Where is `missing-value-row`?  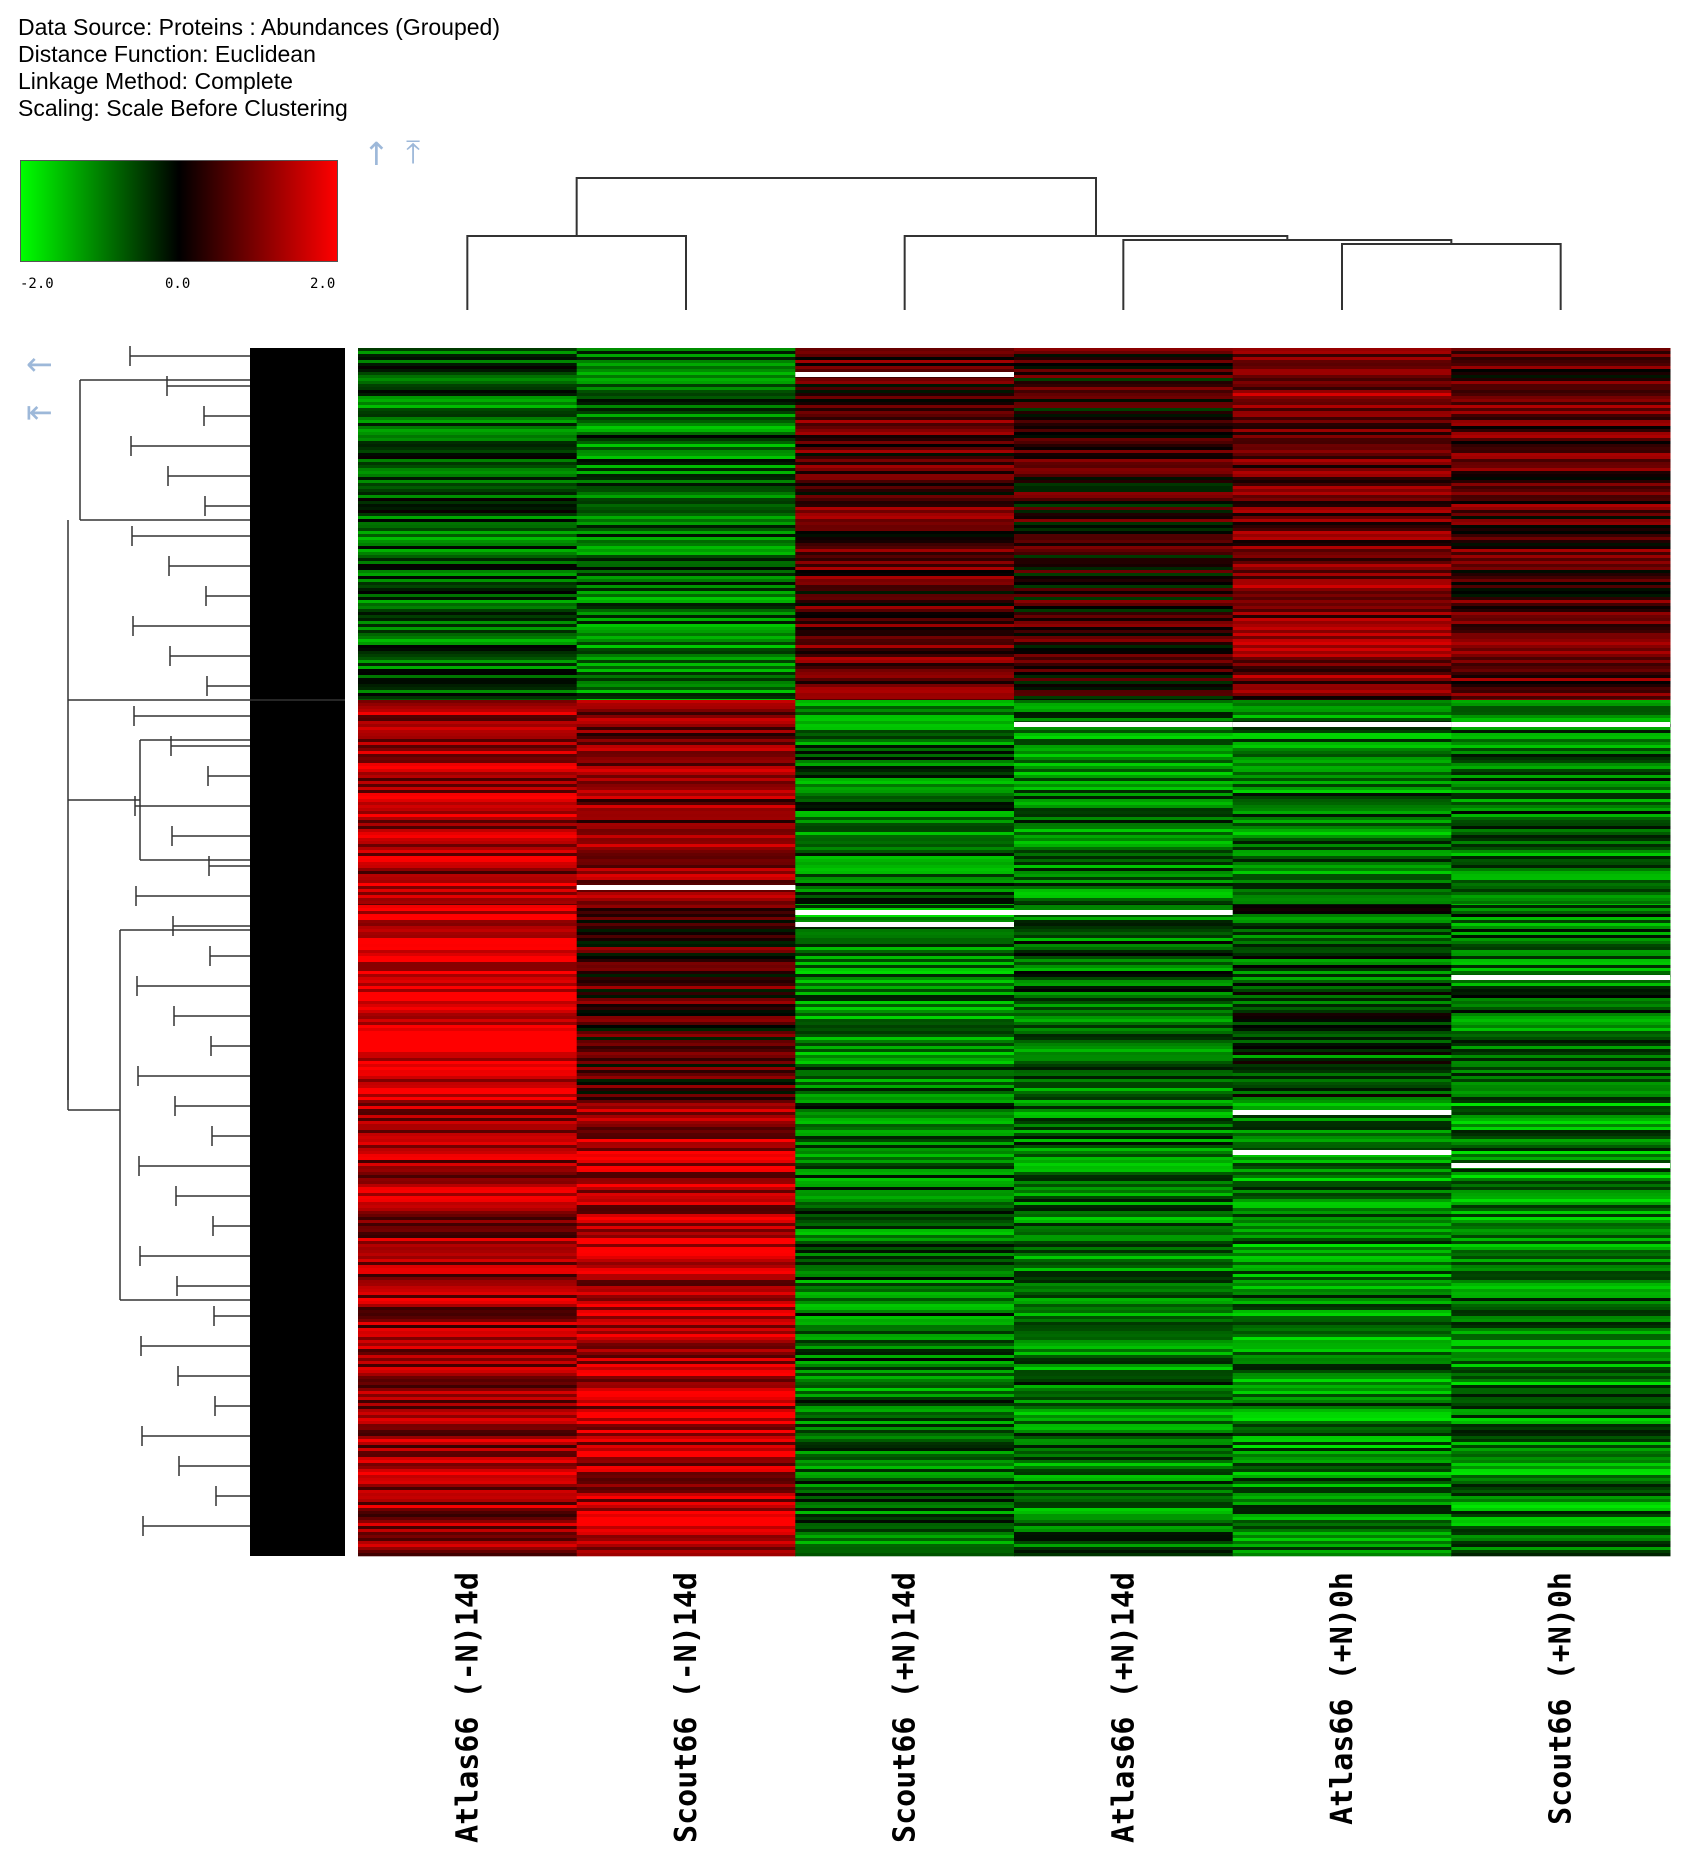 missing-value-row is located at coordinates (1342, 1112).